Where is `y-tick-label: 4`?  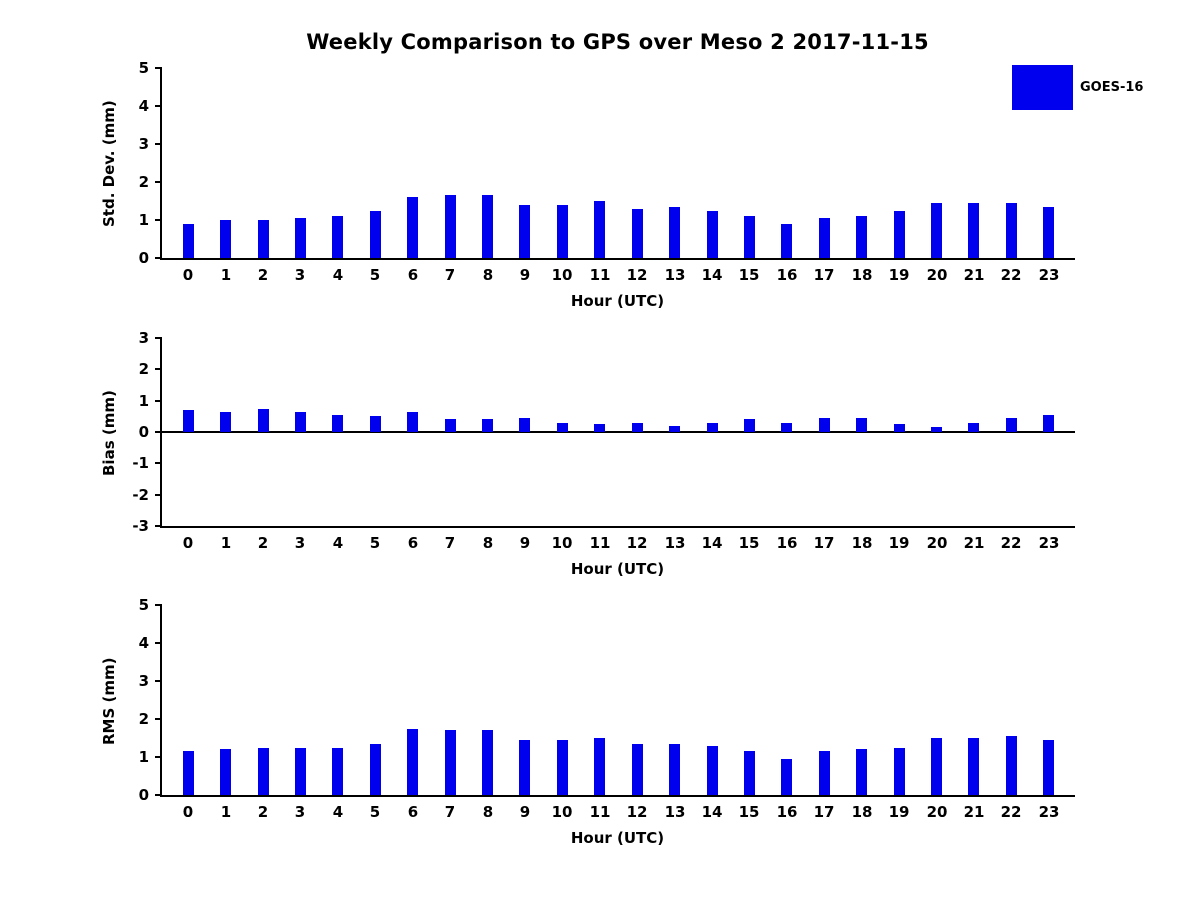 y-tick-label: 4 is located at coordinates (143, 106).